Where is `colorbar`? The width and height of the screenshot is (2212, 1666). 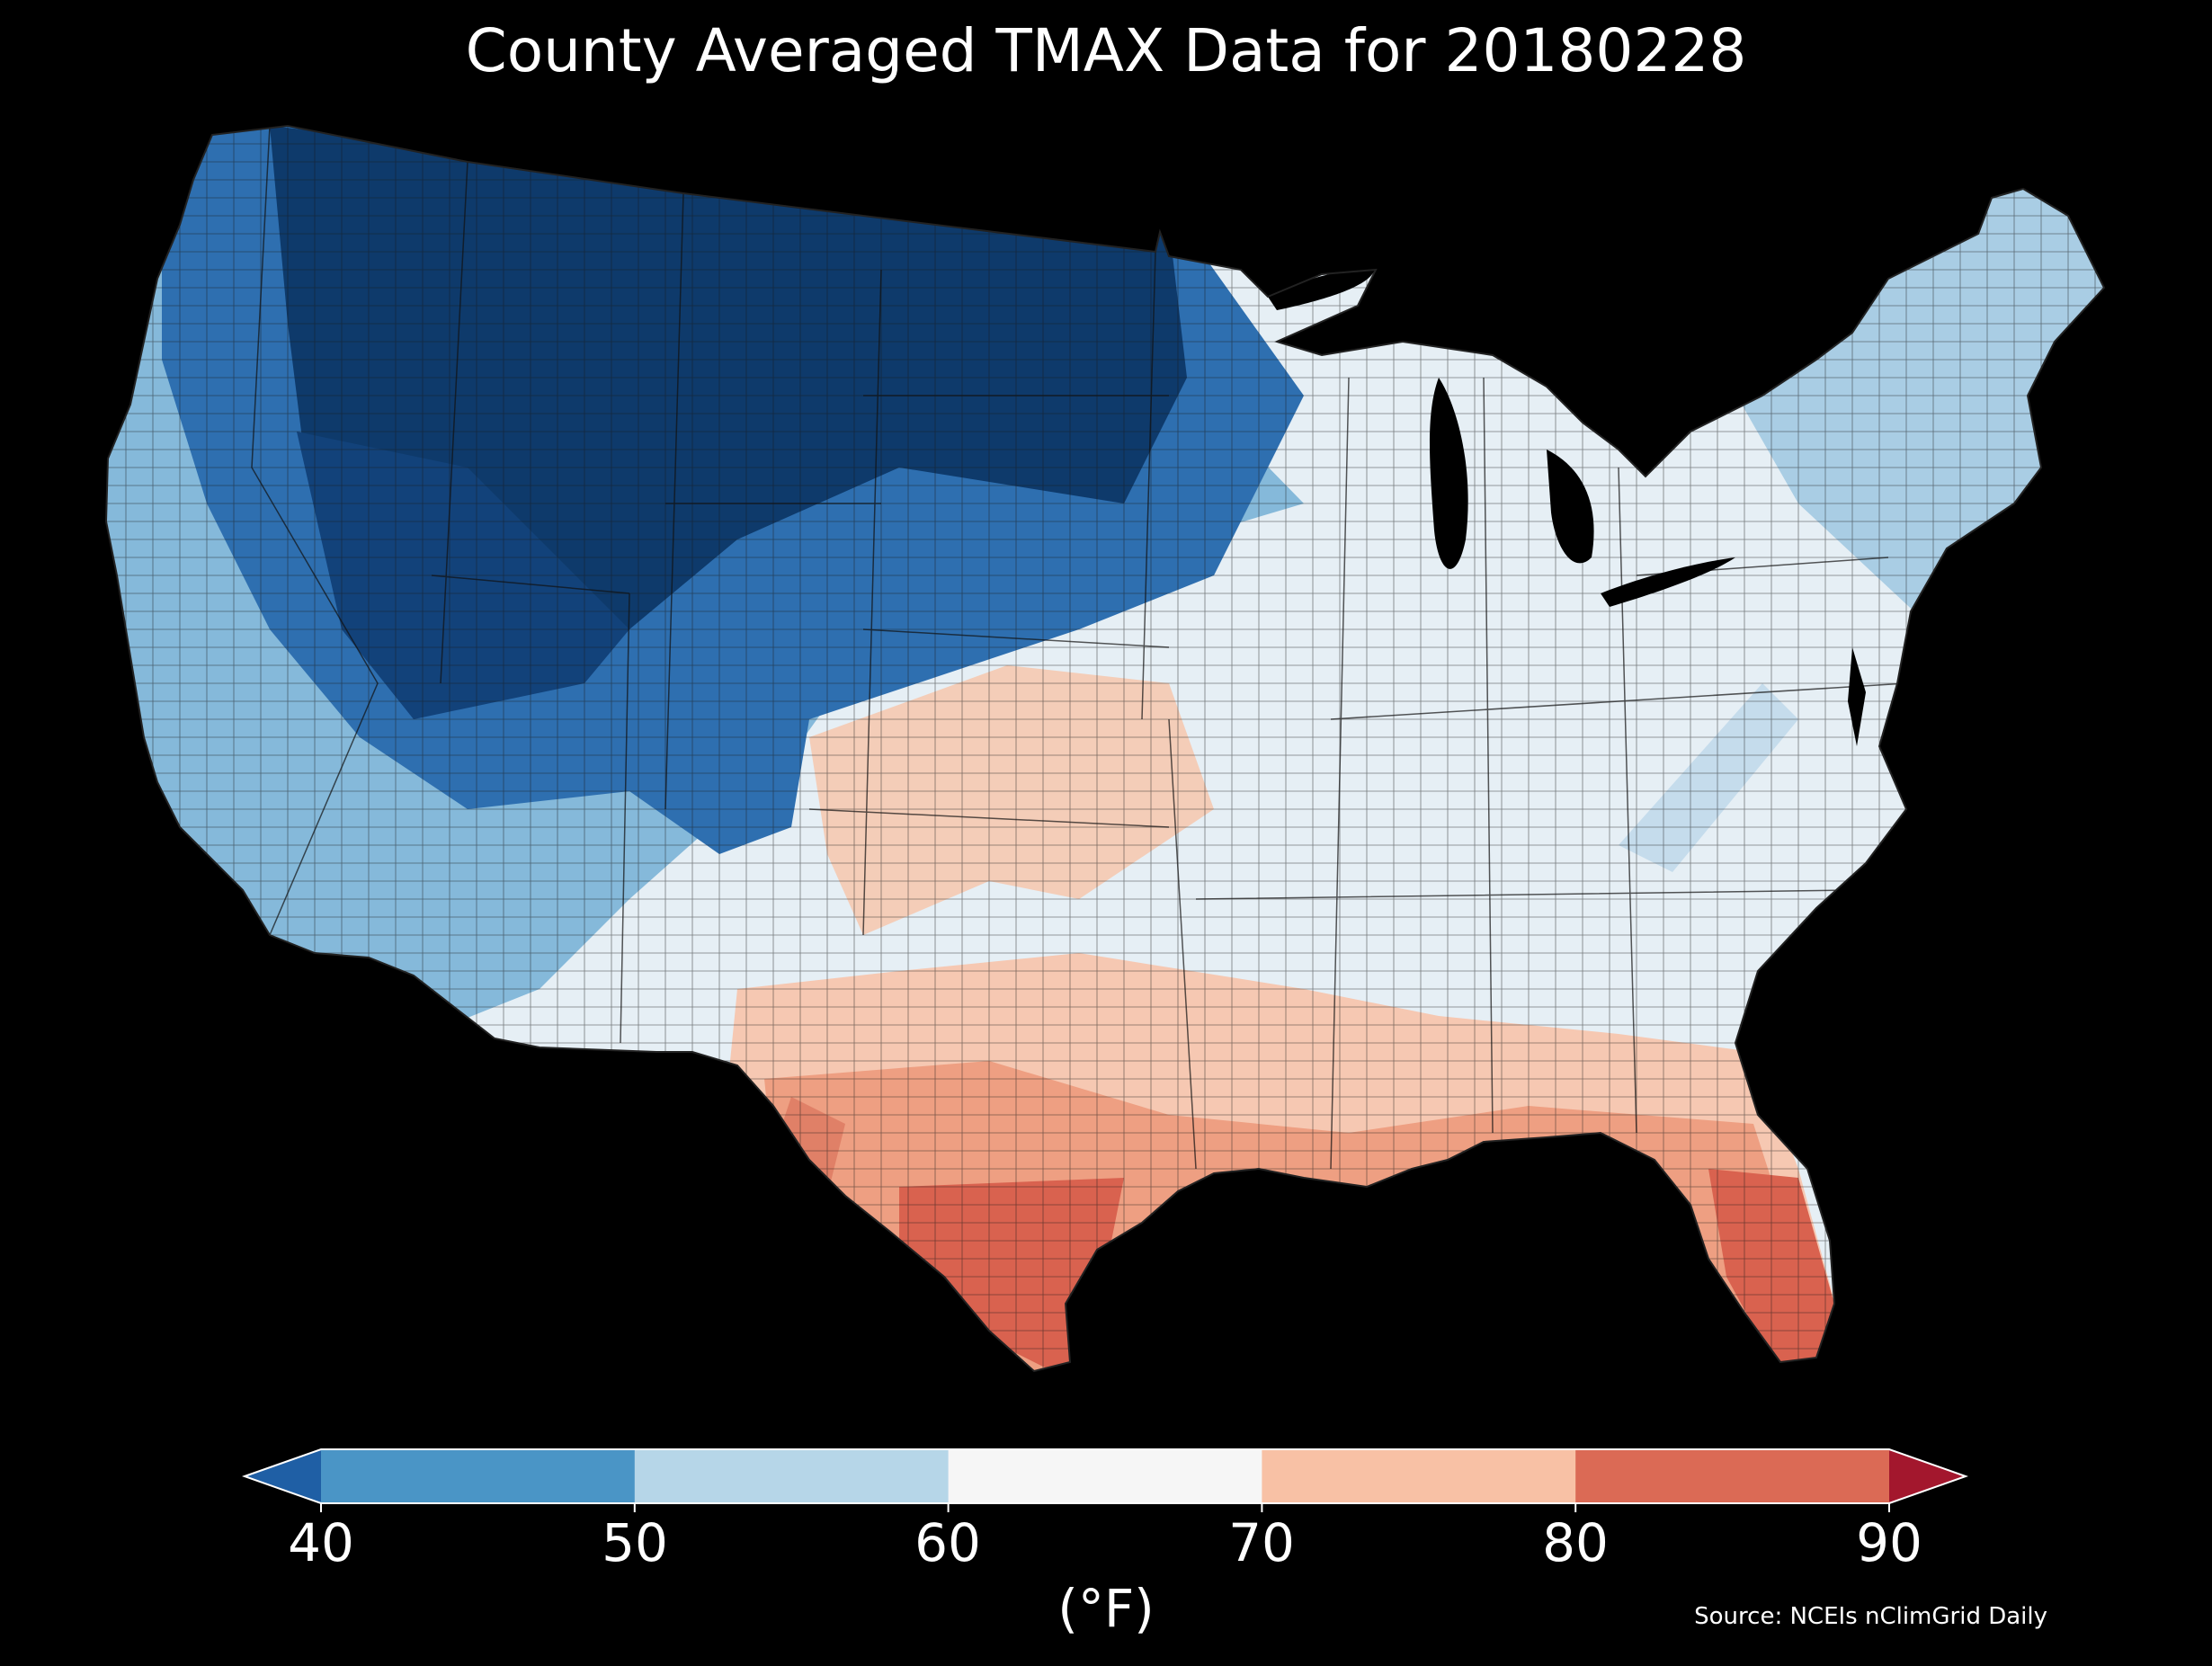 colorbar is located at coordinates (1105, 1480).